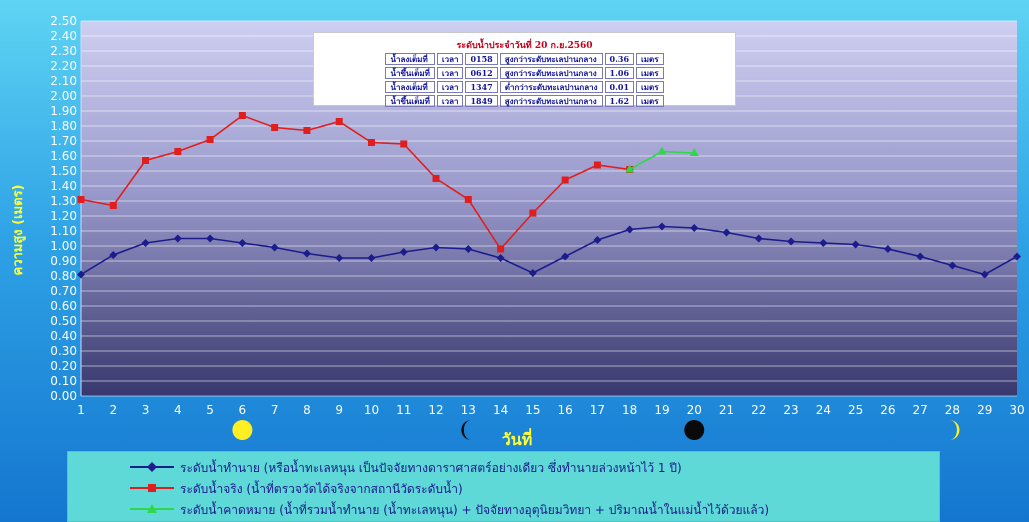  What do you see at coordinates (63, 66) in the screenshot?
I see `y-tick-label: 2.20` at bounding box center [63, 66].